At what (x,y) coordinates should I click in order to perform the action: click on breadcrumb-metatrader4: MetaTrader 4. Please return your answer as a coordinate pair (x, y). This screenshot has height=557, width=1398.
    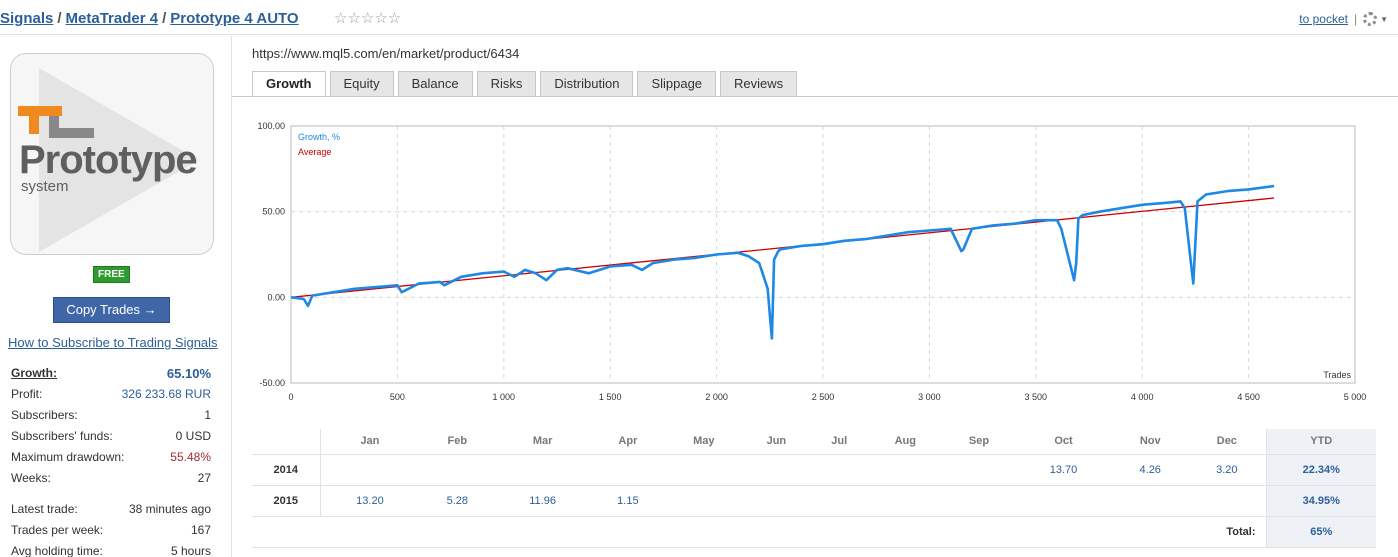
    Looking at the image, I should click on (112, 18).